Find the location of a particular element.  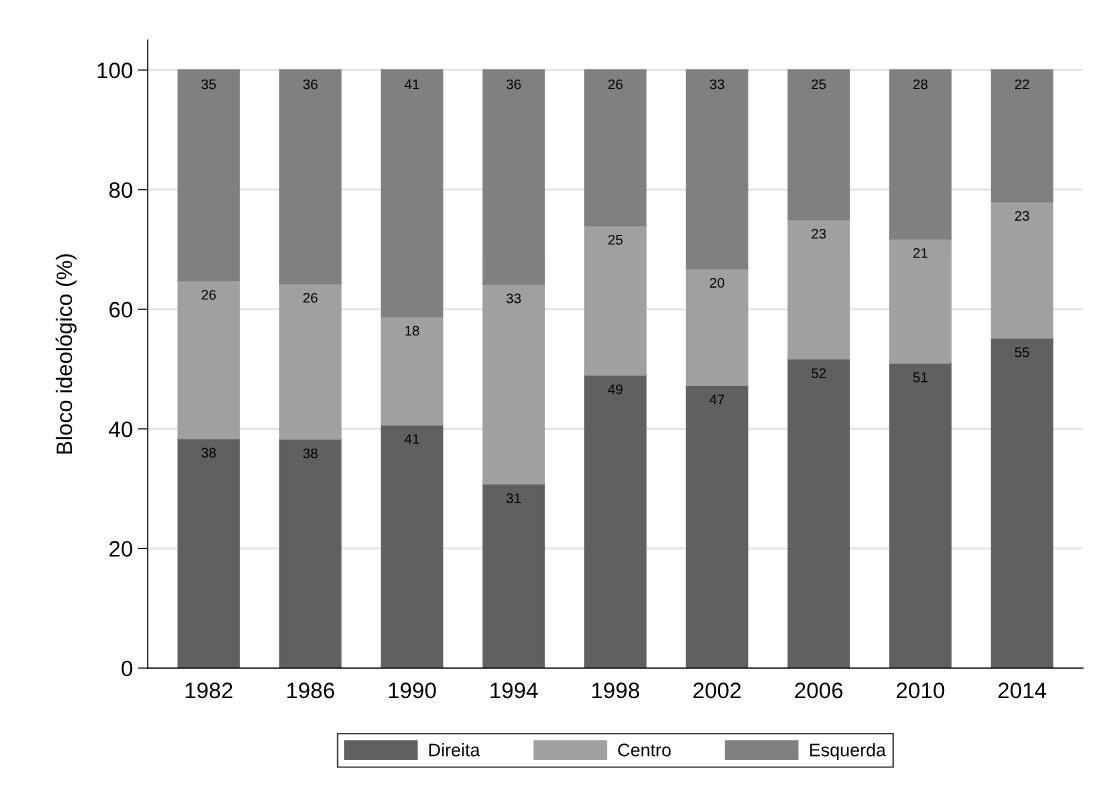

y-tick-label: 20 is located at coordinates (121, 549).